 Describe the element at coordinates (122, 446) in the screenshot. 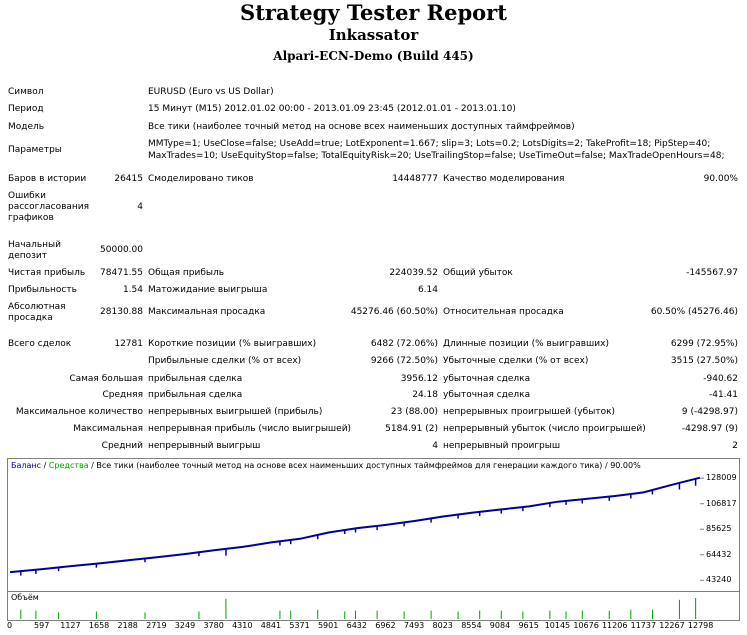

I see `avg-cons-label: Средний` at that location.